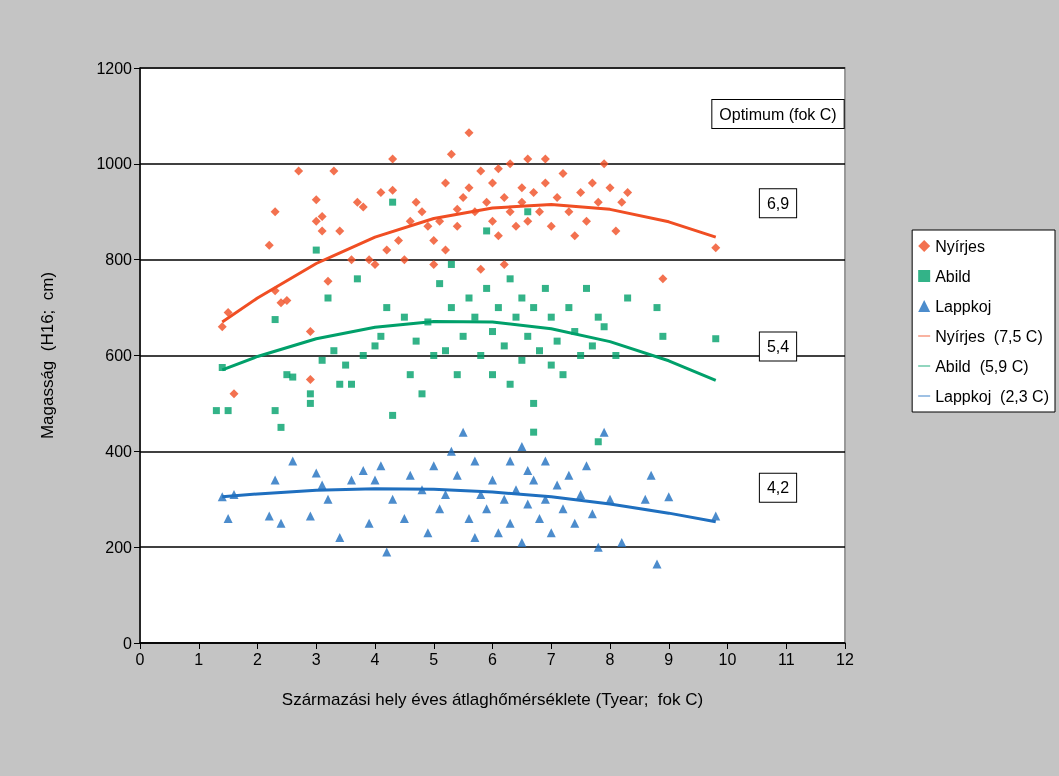  Describe the element at coordinates (989, 336) in the screenshot. I see `legend-label: Nyírjes (7,5 C)` at that location.